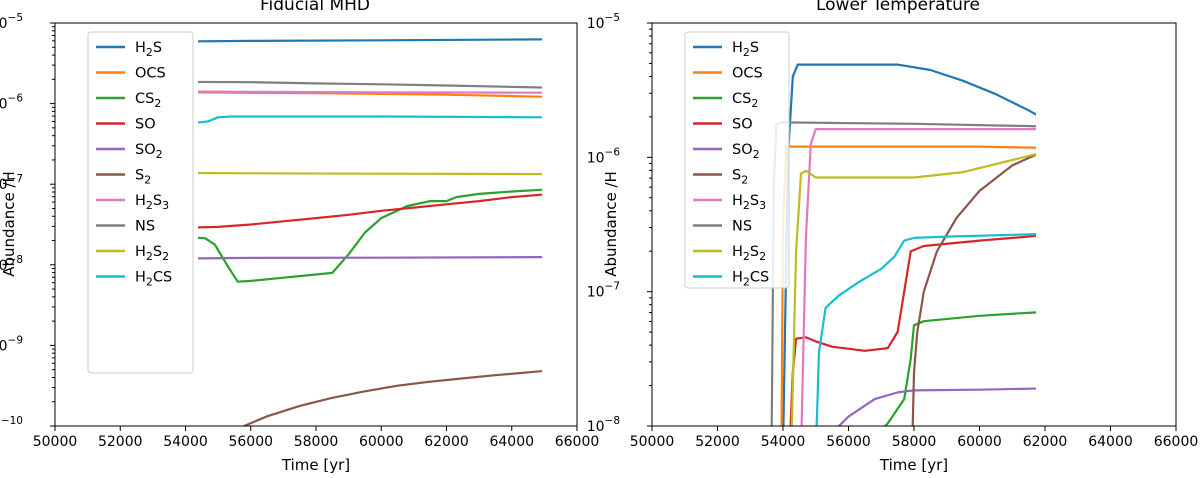 The height and width of the screenshot is (478, 1200). What do you see at coordinates (913, 465) in the screenshot?
I see `x-axis-label: Time [yr]` at bounding box center [913, 465].